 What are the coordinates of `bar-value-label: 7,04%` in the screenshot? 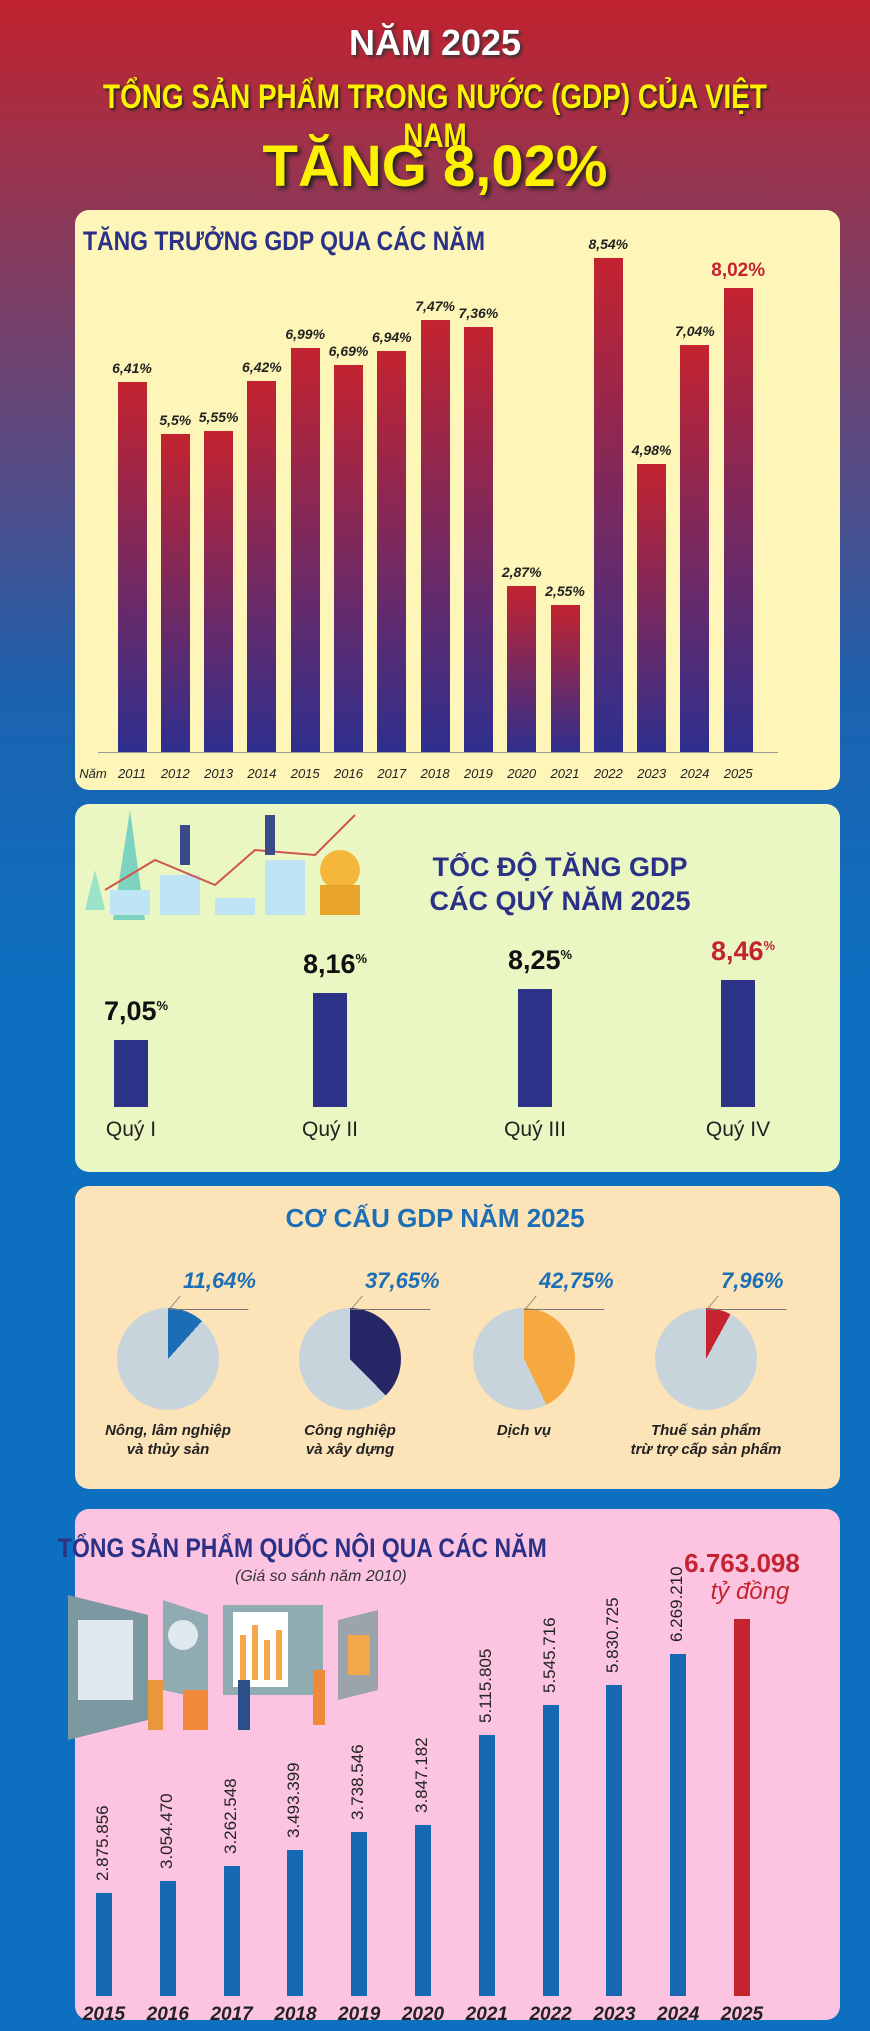 It's located at (695, 331).